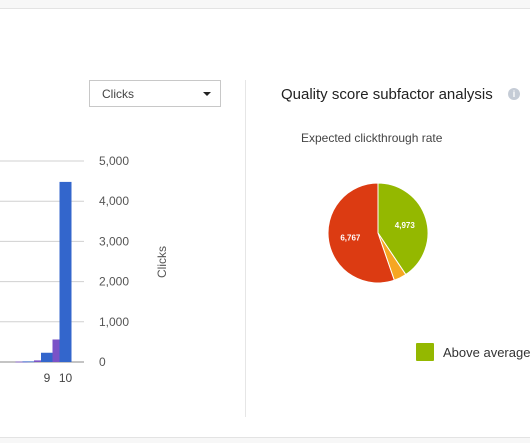 The width and height of the screenshot is (530, 443). I want to click on metric-dropdown-value: Clicks, so click(118, 94).